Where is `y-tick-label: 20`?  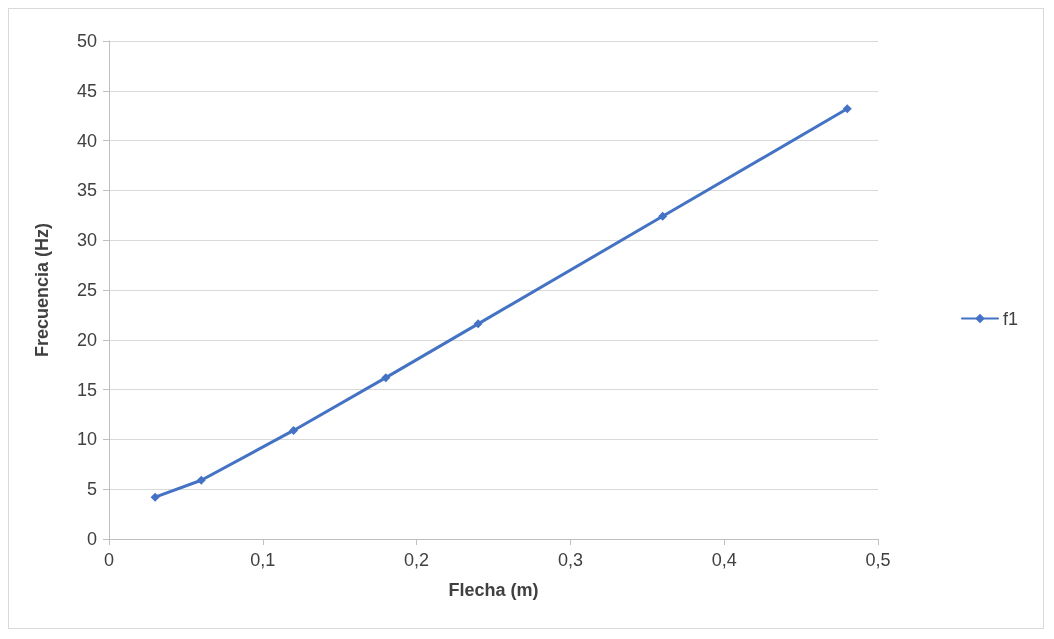
y-tick-label: 20 is located at coordinates (86, 339).